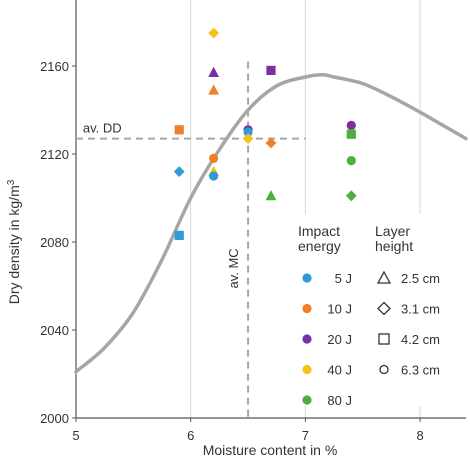 Image resolution: width=470 pixels, height=467 pixels. What do you see at coordinates (54, 66) in the screenshot?
I see `y-tick-label: 2160` at bounding box center [54, 66].